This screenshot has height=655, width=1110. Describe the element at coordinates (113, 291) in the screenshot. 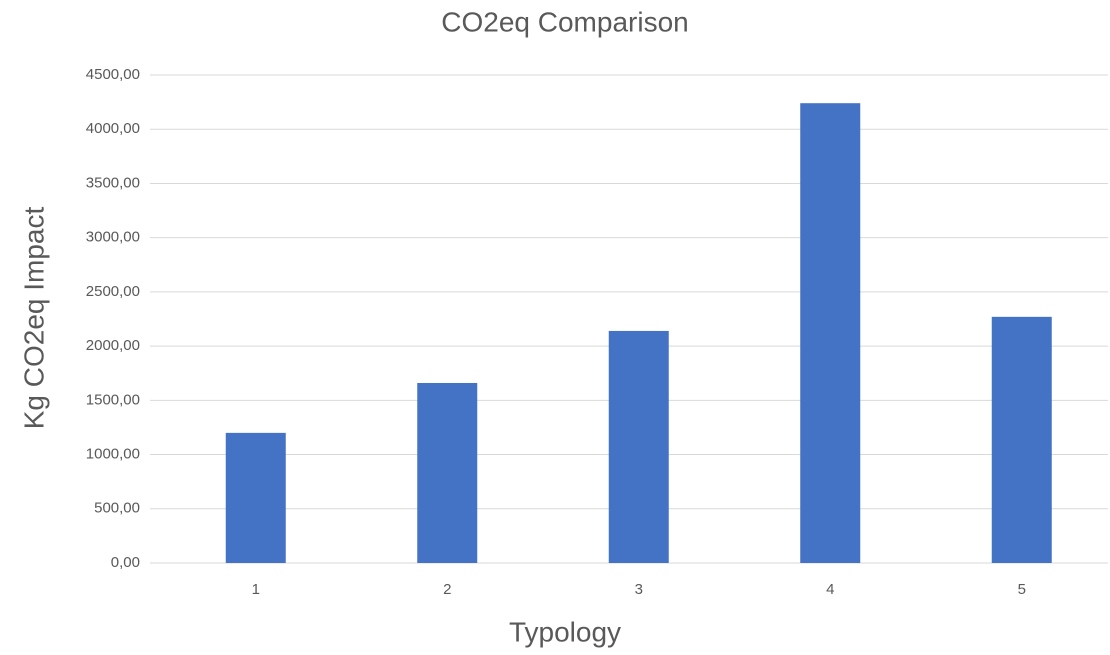

I see `y-tick-label: 2500,00` at that location.